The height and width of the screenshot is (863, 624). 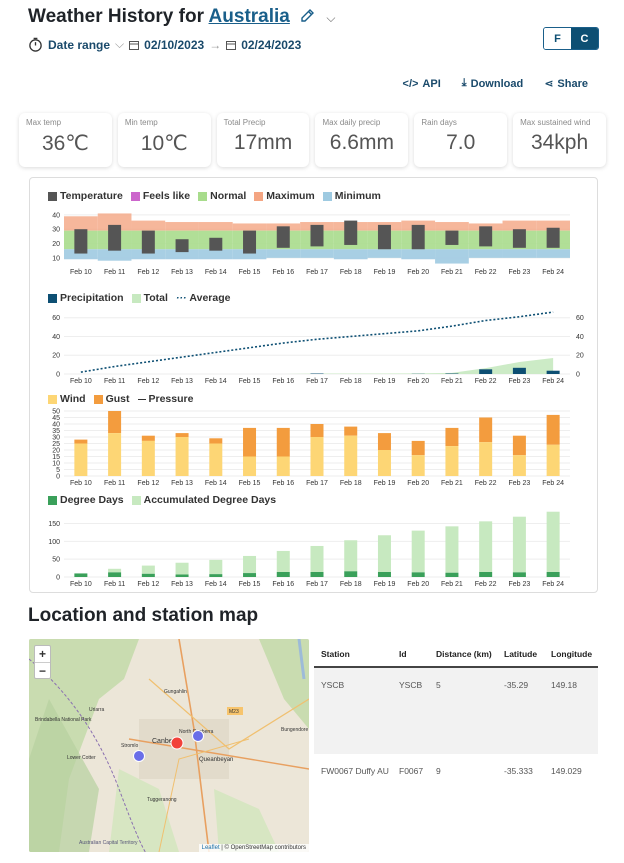 I want to click on date-range-label: Date range, so click(x=79, y=44).